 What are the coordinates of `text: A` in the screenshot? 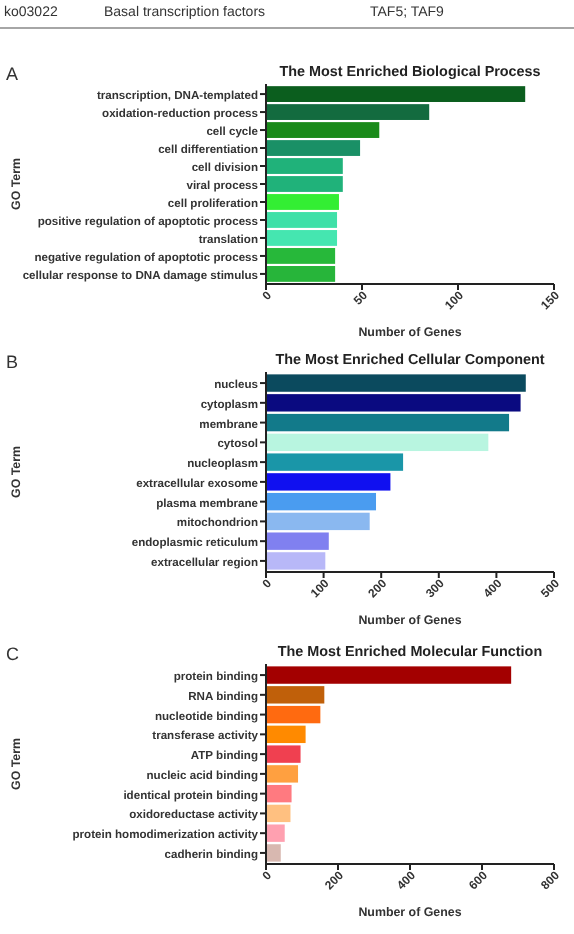 It's located at (12, 74).